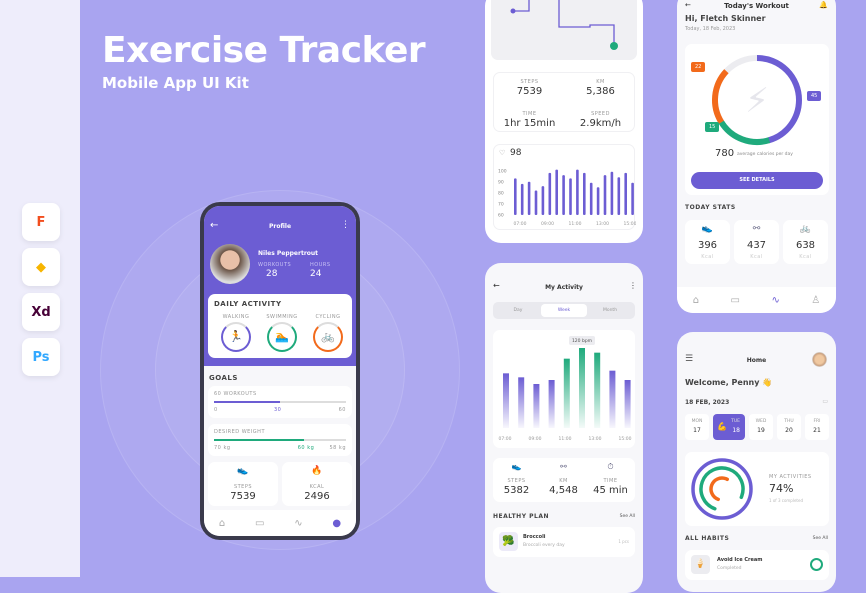 This screenshot has height=593, width=866. I want to click on goal1-card: 60 WORKOUTS 0 30 60, so click(280, 402).